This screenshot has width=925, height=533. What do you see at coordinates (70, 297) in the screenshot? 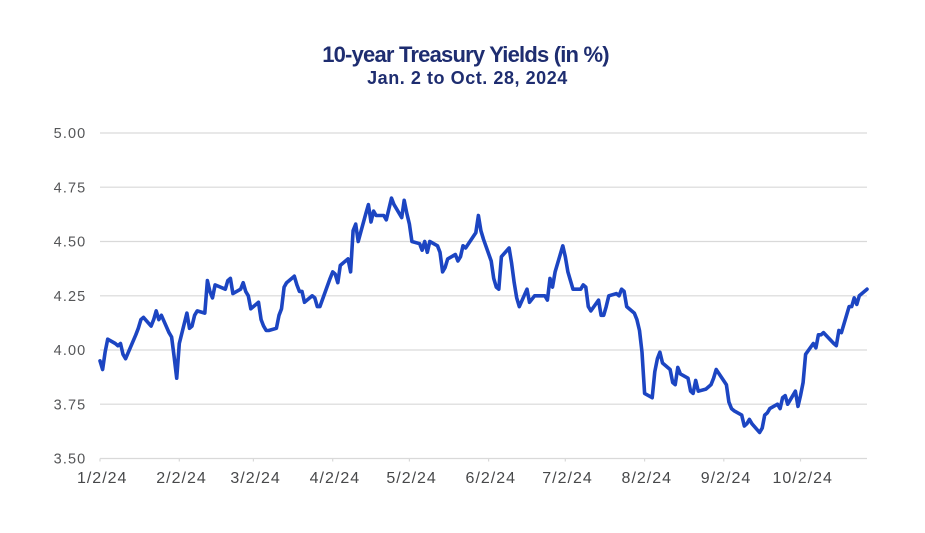
I see `svg-text: 4.25` at bounding box center [70, 297].